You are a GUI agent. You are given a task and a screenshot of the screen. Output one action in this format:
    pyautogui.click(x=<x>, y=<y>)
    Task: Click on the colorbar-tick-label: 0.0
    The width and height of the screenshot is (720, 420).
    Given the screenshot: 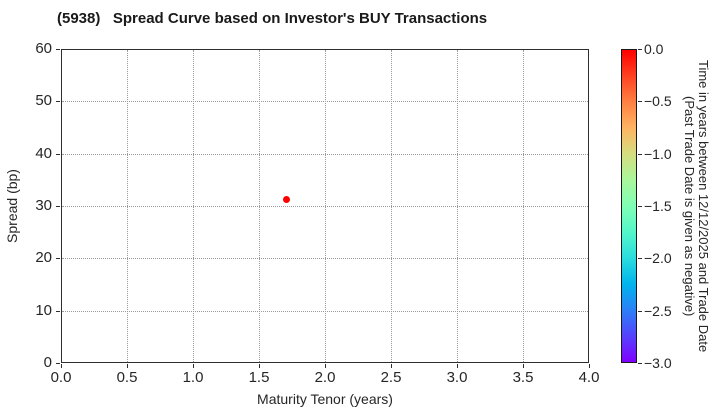 What is the action you would take?
    pyautogui.click(x=654, y=49)
    